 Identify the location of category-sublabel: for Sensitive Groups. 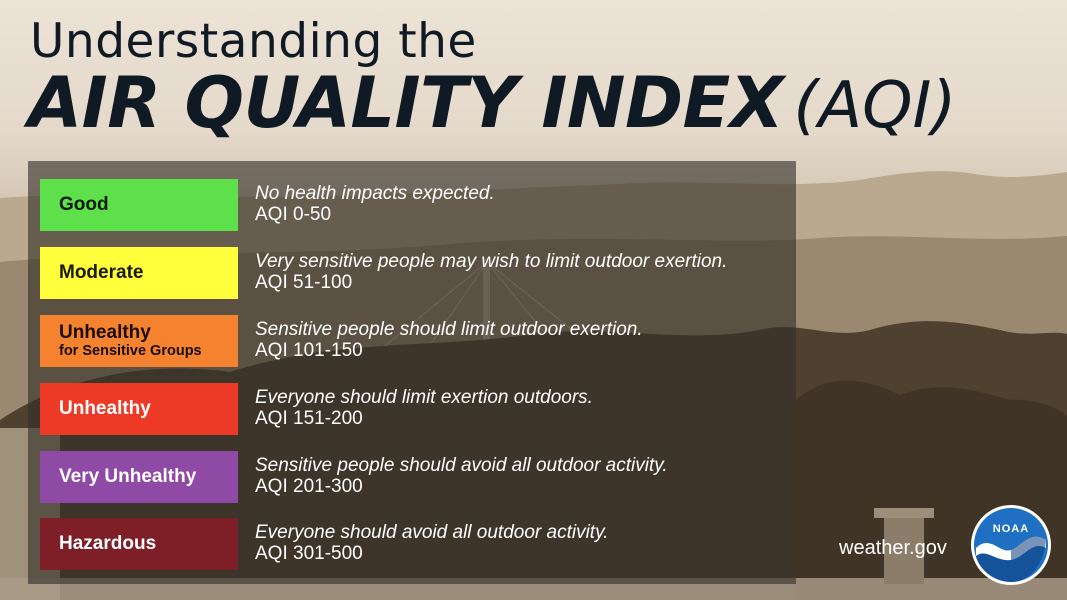
(130, 350).